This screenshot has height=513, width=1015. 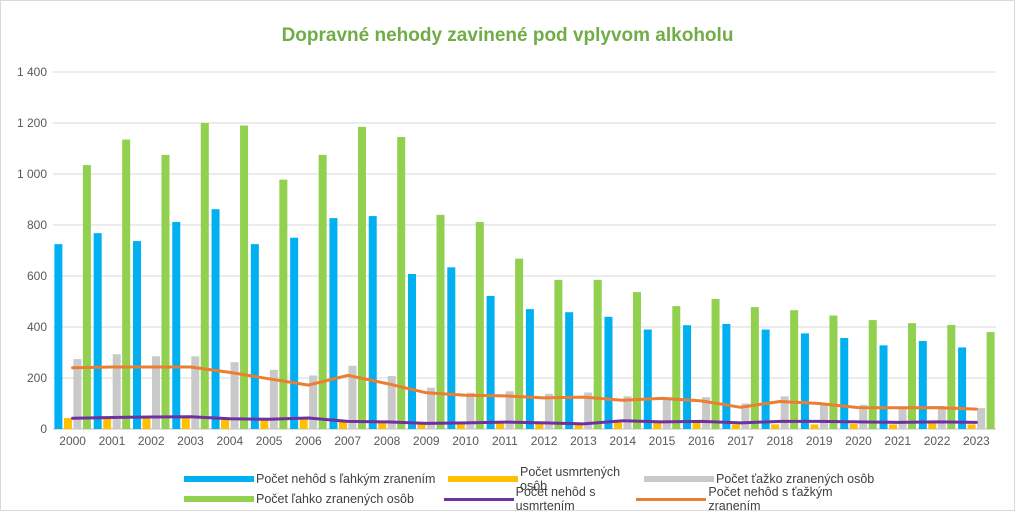 What do you see at coordinates (795, 479) in the screenshot?
I see `legend-label: Počet ťažko zranených osôb` at bounding box center [795, 479].